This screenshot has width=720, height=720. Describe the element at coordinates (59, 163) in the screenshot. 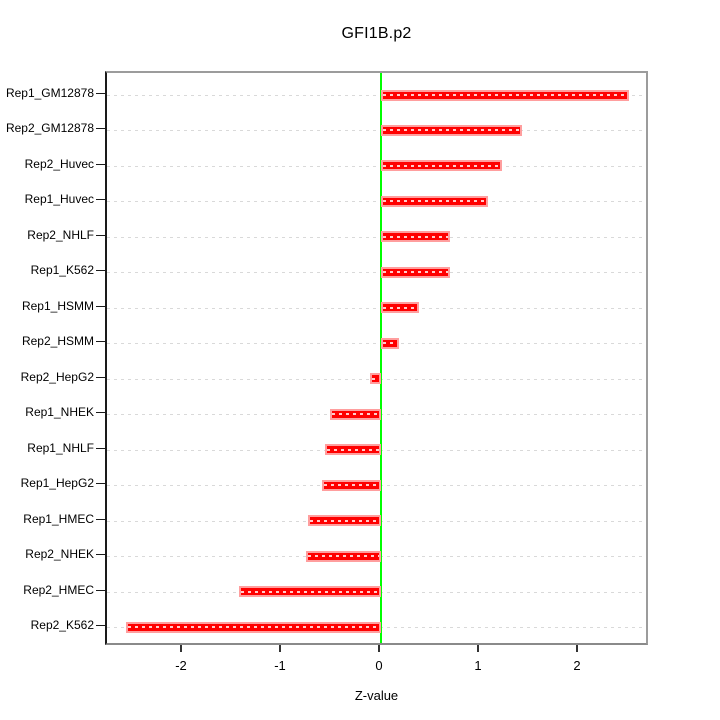

I see `y-axis-label: Rep2_Huvec` at that location.